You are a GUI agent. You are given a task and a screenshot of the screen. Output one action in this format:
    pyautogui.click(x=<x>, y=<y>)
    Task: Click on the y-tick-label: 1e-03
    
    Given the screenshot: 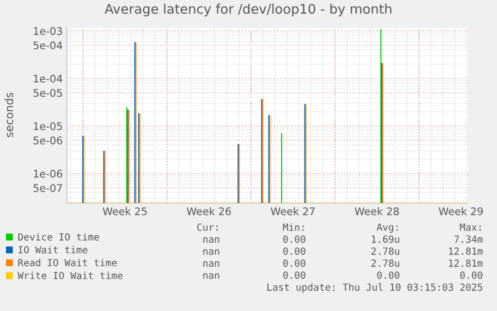 What is the action you would take?
    pyautogui.click(x=48, y=31)
    